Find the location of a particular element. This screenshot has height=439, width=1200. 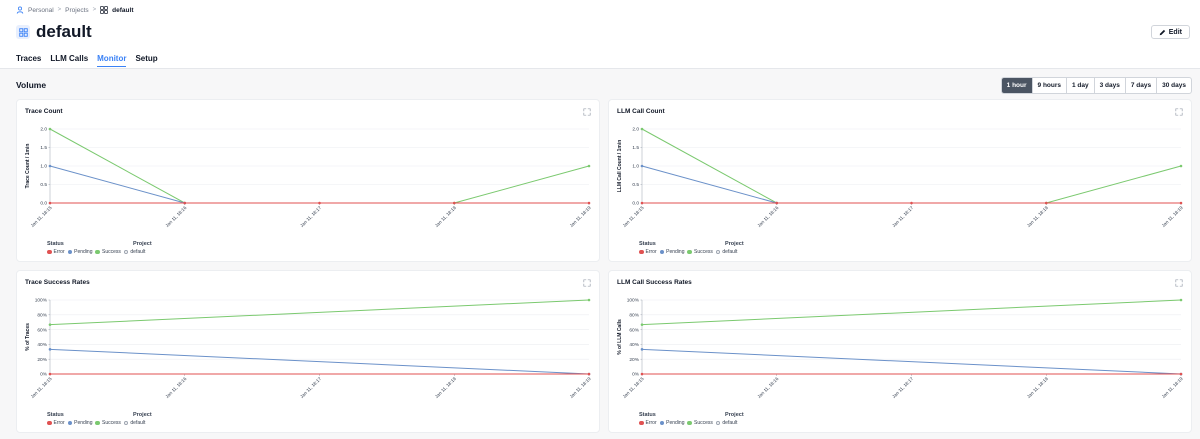

y-tick-label: 40% is located at coordinates (634, 345).